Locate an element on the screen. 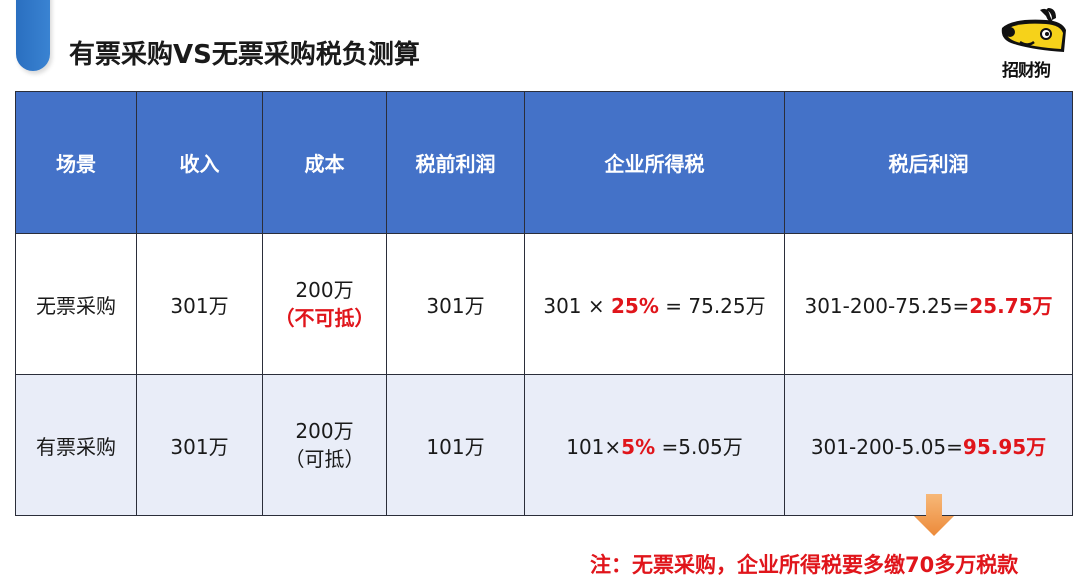 The width and height of the screenshot is (1080, 586). column-header-income: 收入 is located at coordinates (199, 162).